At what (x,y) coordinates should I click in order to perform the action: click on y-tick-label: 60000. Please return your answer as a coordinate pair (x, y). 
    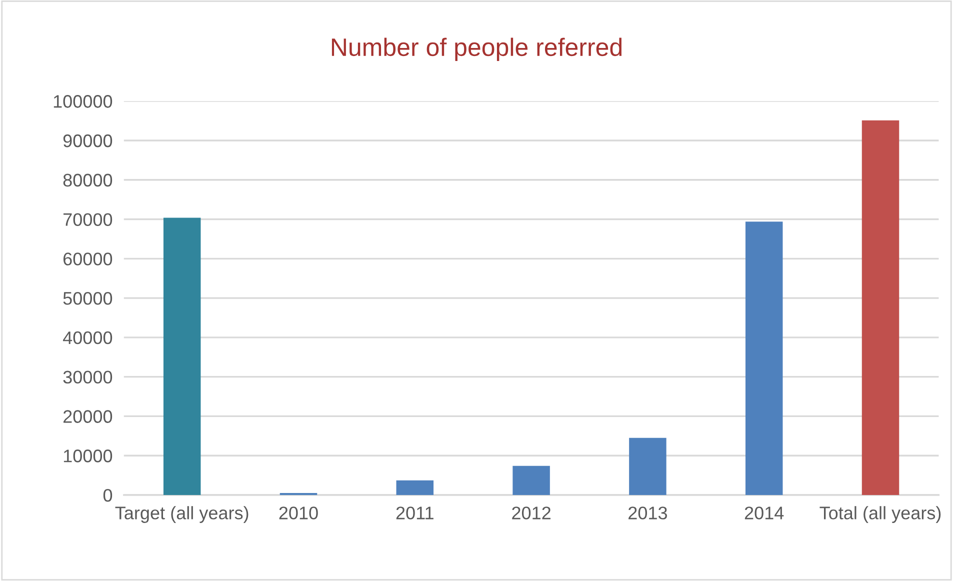
    Looking at the image, I should click on (87, 259).